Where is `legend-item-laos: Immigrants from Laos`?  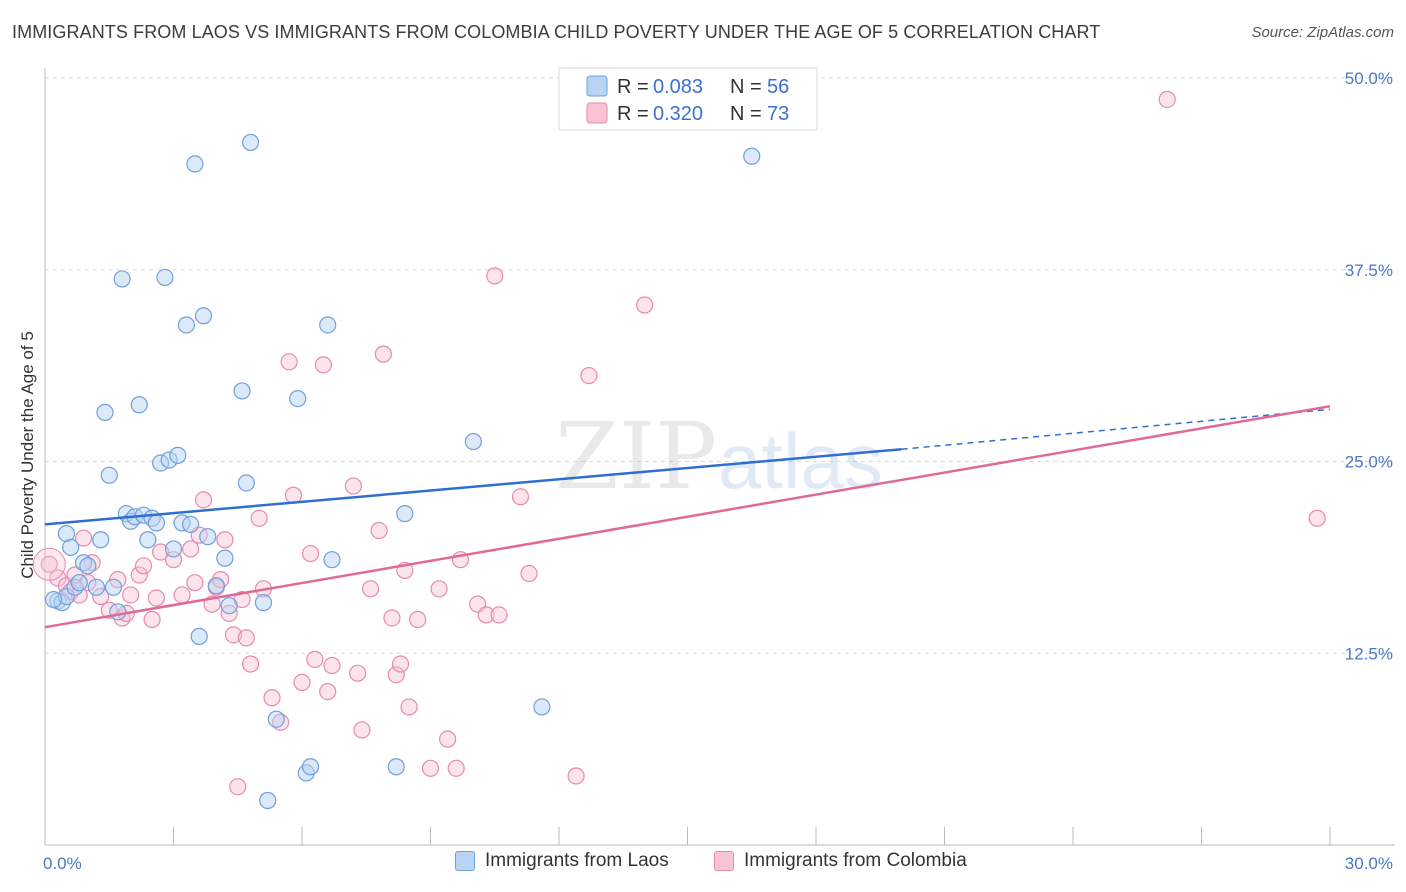
legend-item-laos: Immigrants from Laos is located at coordinates (562, 861).